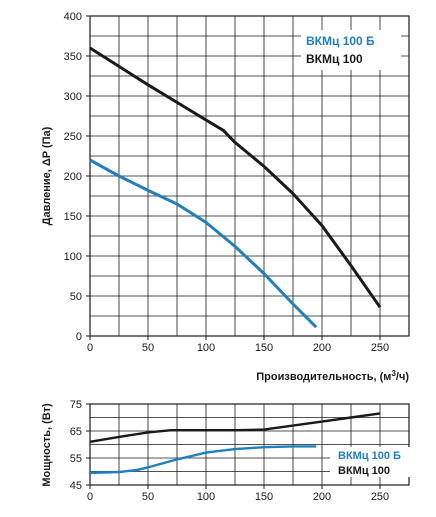 Image resolution: width=436 pixels, height=517 pixels. What do you see at coordinates (364, 471) in the screenshot?
I see `power-legend-black: ВКМц 100` at bounding box center [364, 471].